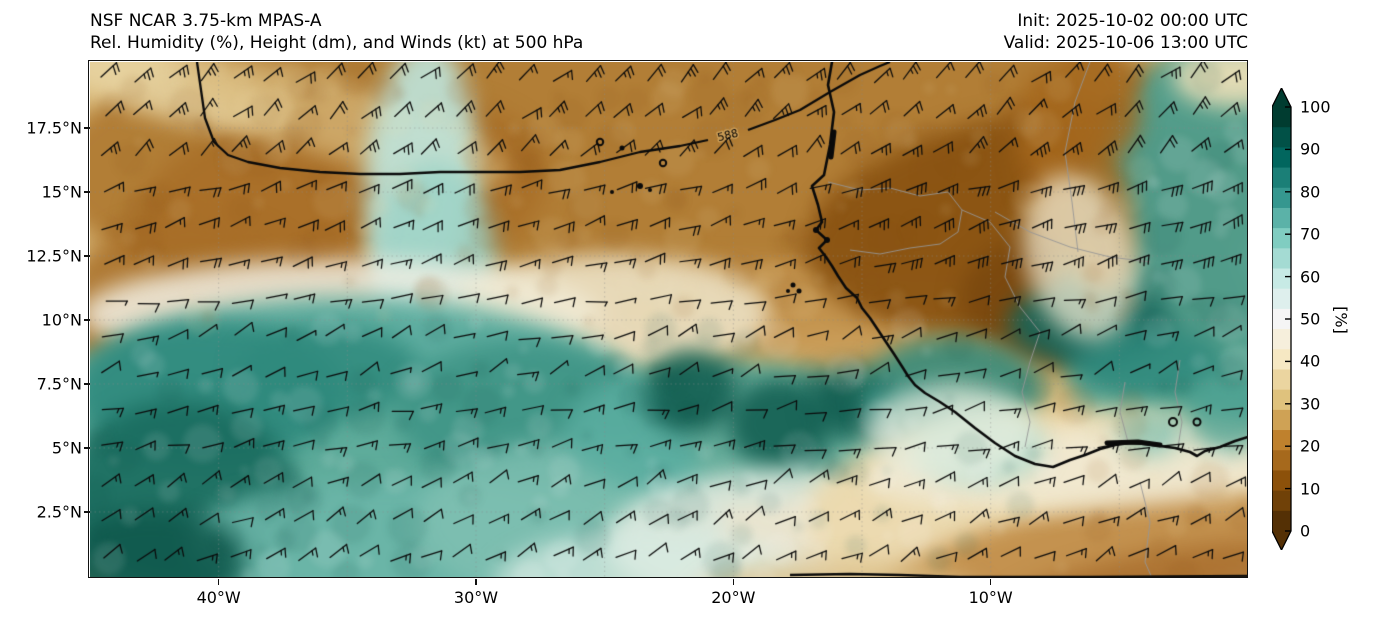 The image size is (1378, 623). What do you see at coordinates (476, 597) in the screenshot?
I see `x-tick-label: 30°W` at bounding box center [476, 597].